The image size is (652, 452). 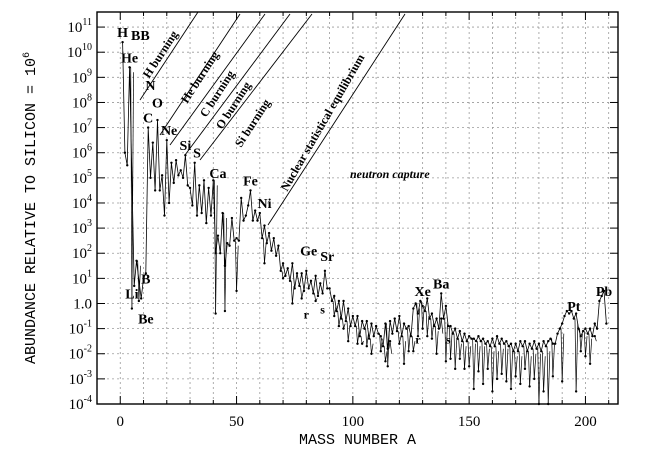 I want to click on h-burning-line, so click(x=169, y=56).